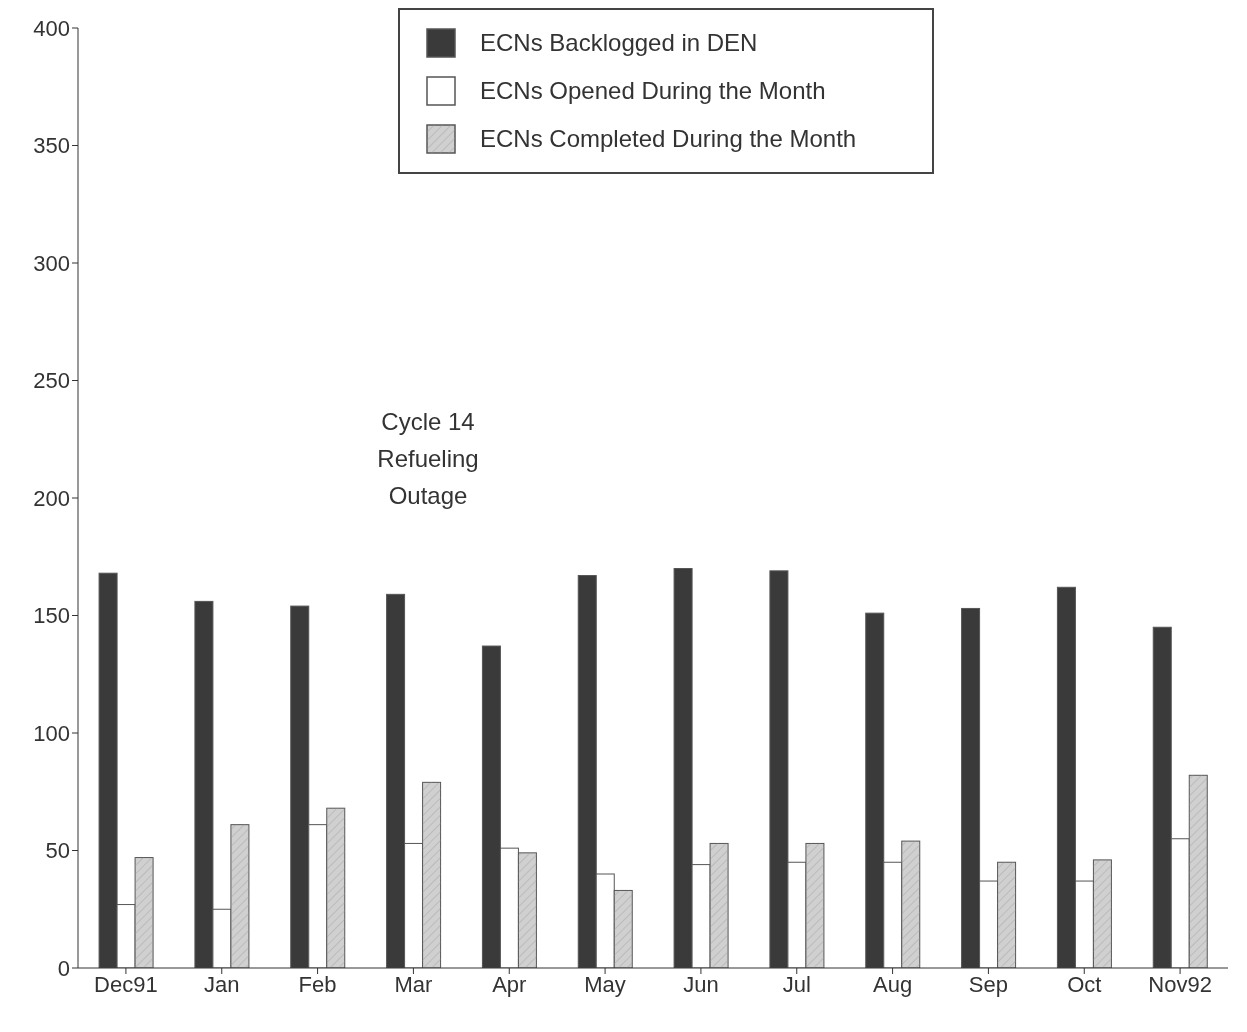 Image resolution: width=1247 pixels, height=1032 pixels. I want to click on y-tick-label: 300, so click(51, 263).